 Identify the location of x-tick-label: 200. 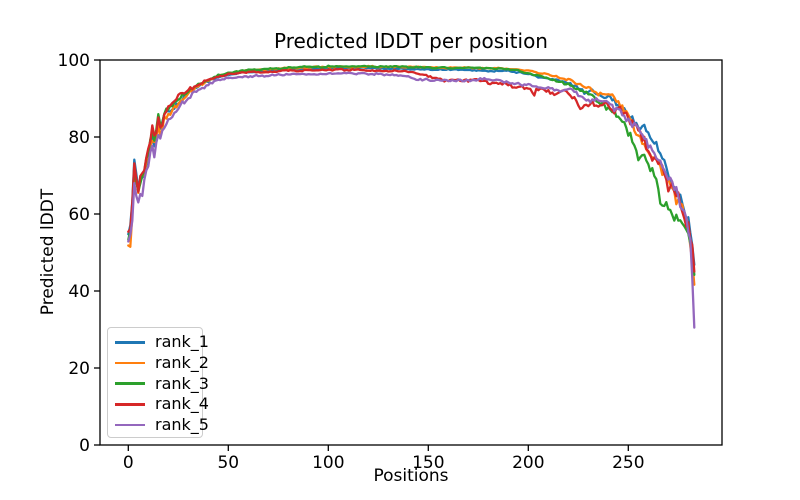
(528, 463).